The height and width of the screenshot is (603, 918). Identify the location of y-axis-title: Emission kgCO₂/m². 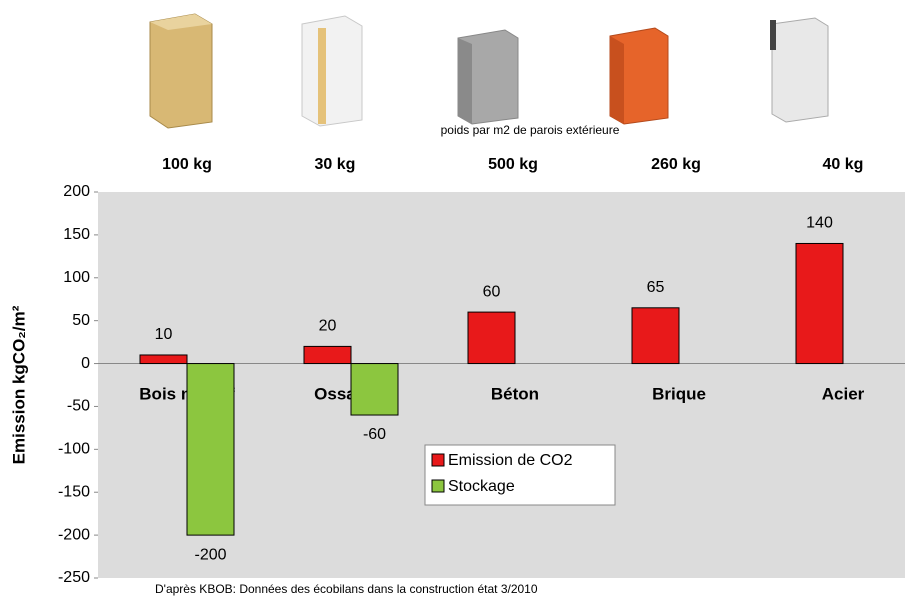
(18, 384).